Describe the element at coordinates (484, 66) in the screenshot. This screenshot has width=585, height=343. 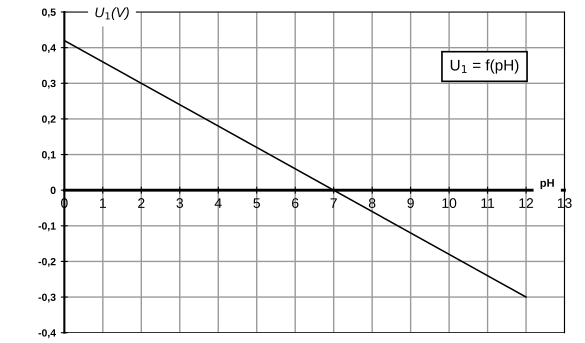
I see `annotation: U$_{1}$ = f(pH)` at that location.